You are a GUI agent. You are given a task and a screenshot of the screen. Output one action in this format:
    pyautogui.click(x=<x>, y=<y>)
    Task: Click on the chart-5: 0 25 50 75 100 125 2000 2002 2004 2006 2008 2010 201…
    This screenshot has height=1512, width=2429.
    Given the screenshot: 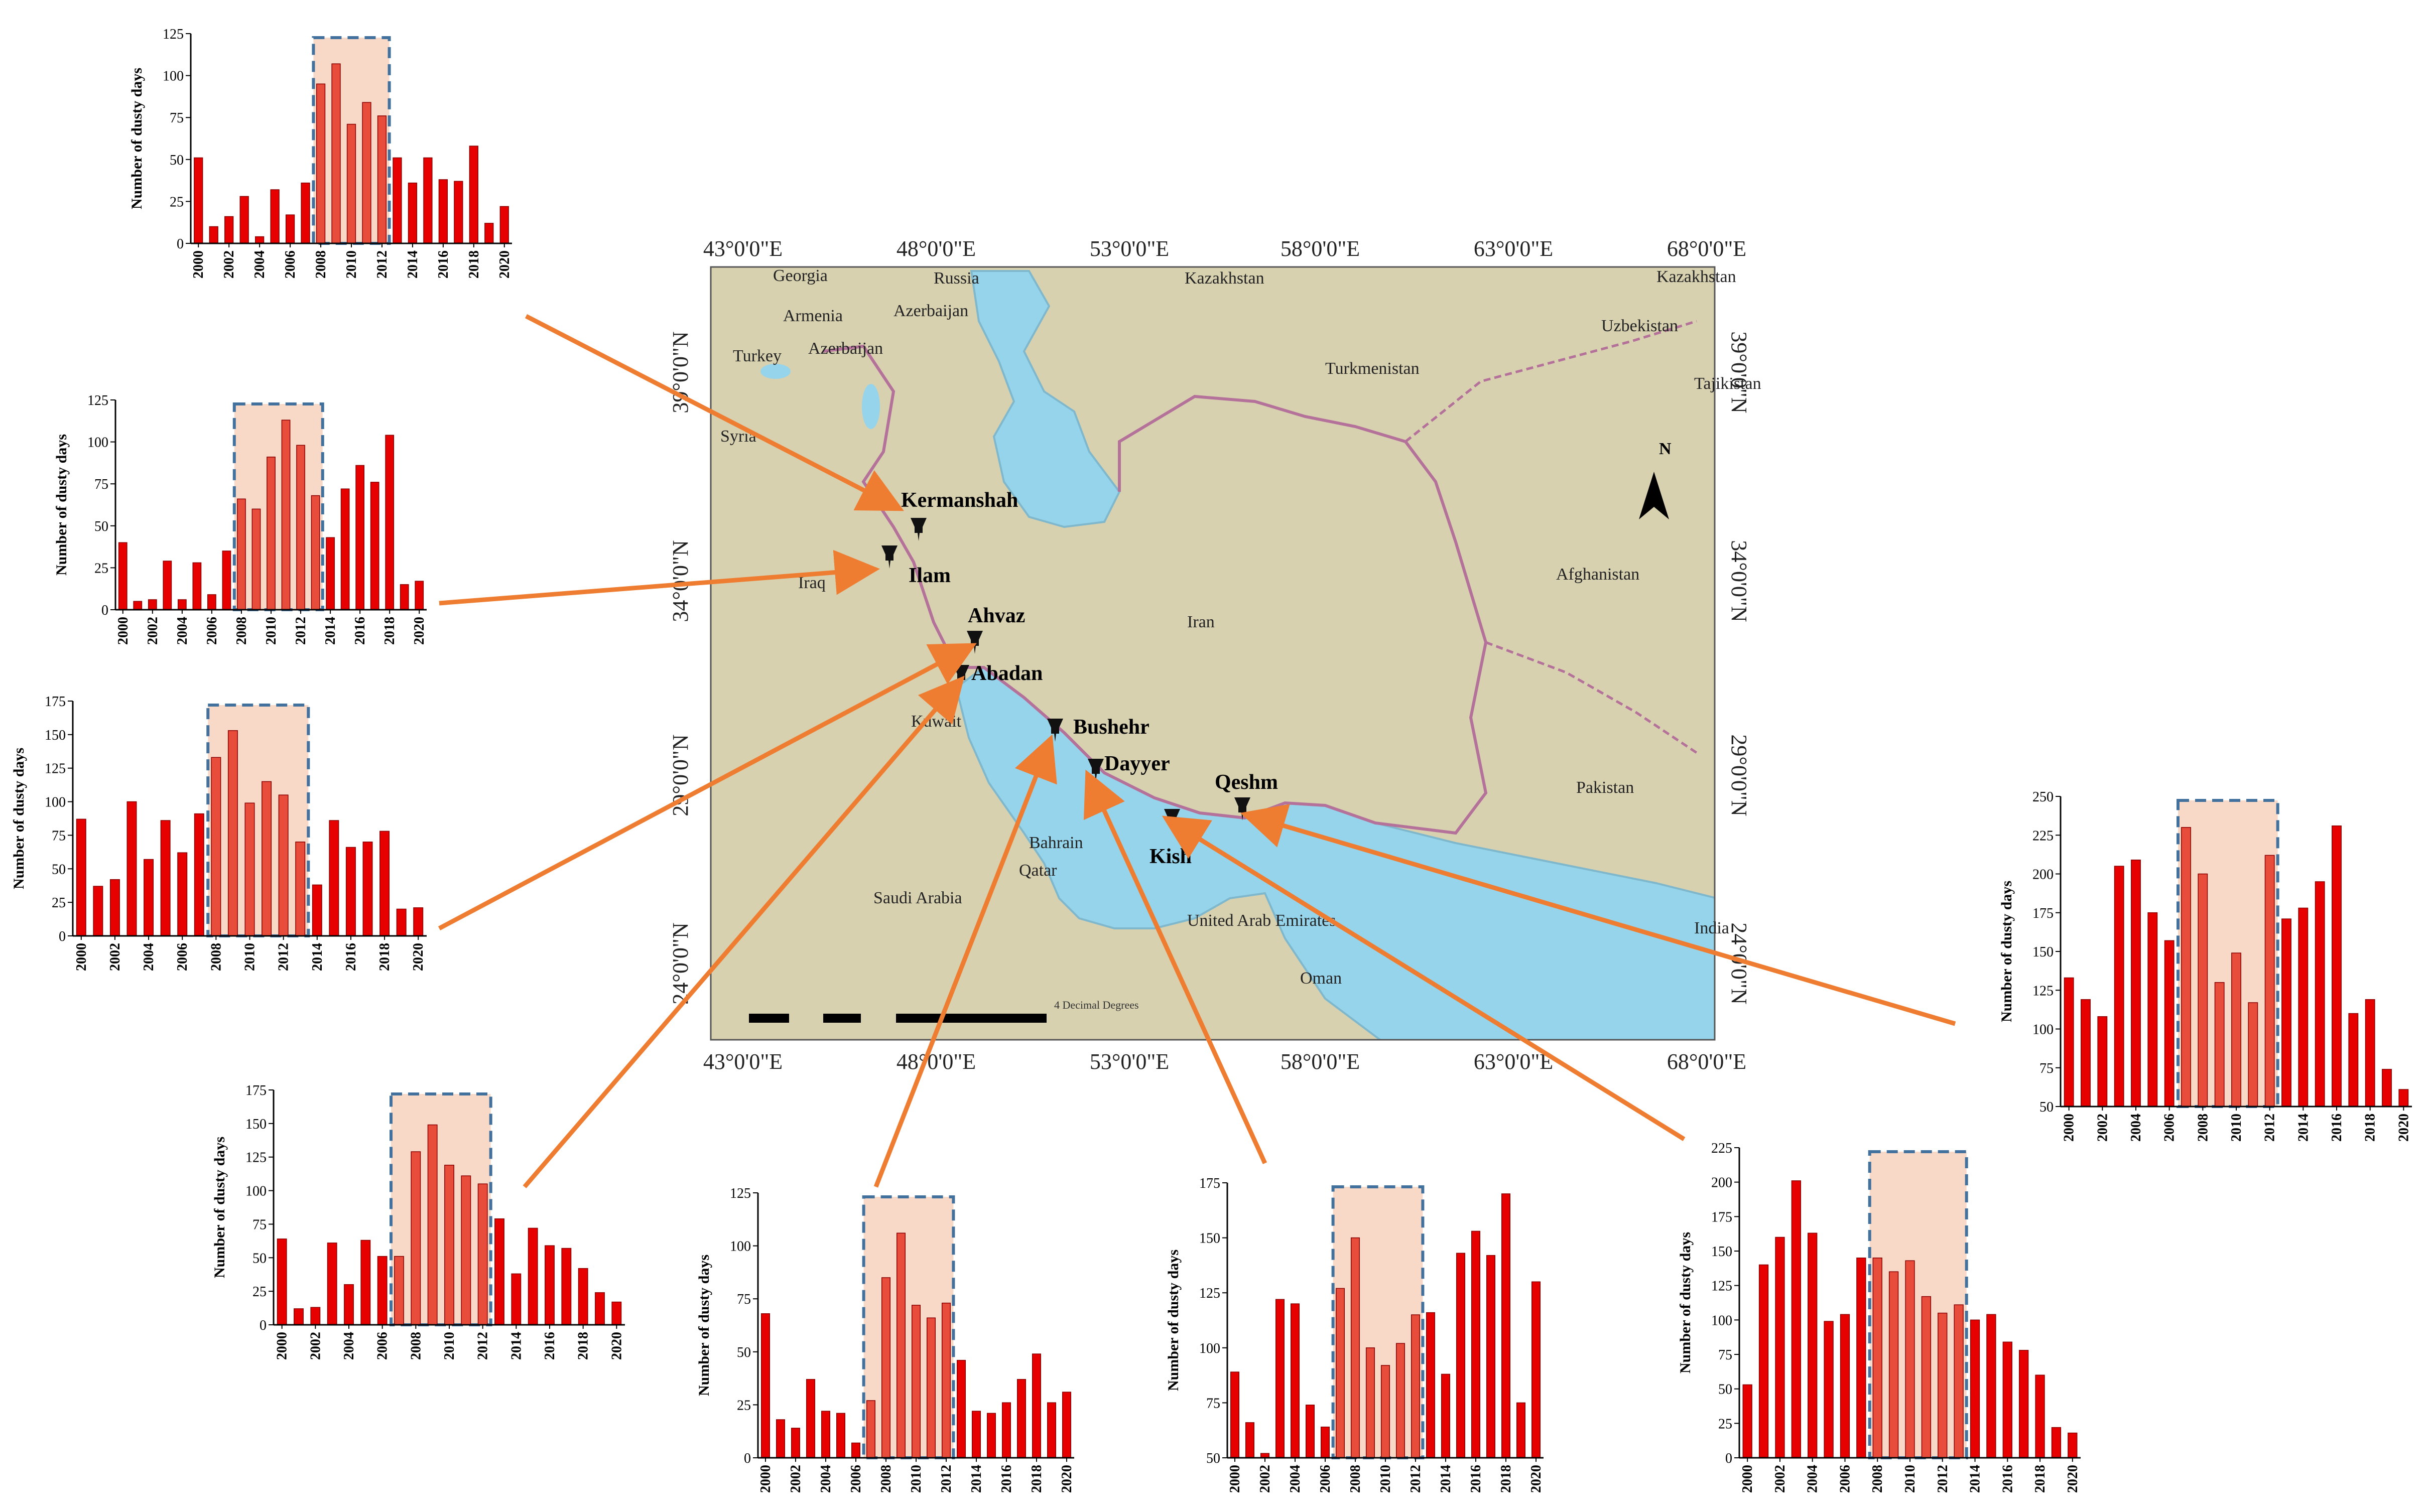 What is the action you would take?
    pyautogui.click(x=885, y=1339)
    